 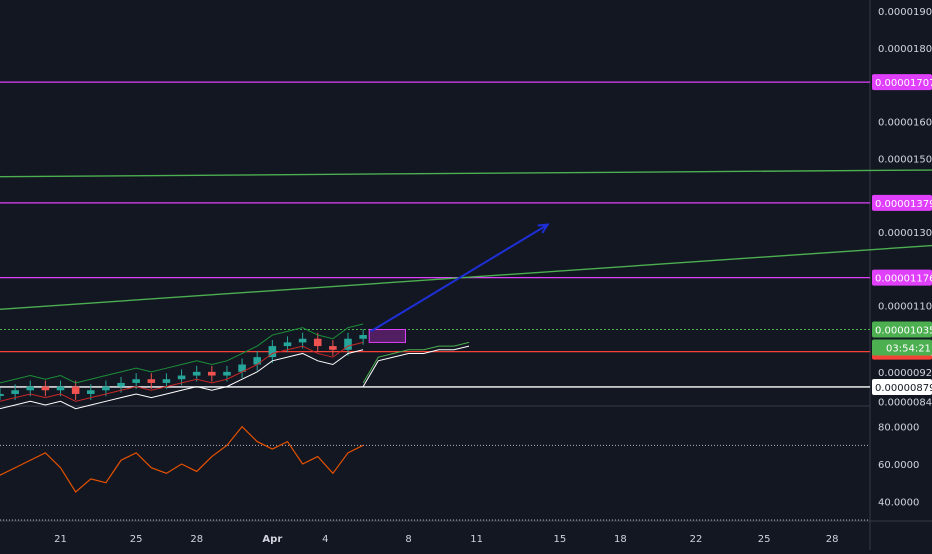 I want to click on lower-channel-line, so click(x=182, y=371).